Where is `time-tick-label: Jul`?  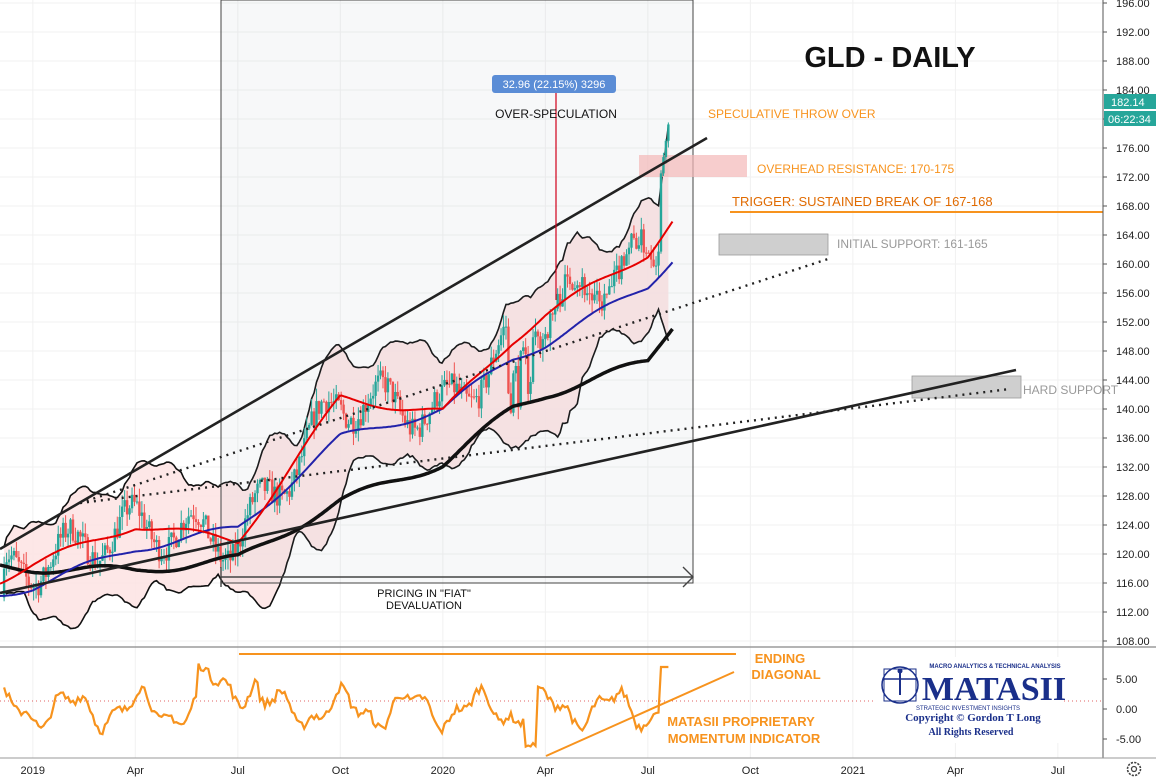 time-tick-label: Jul is located at coordinates (1058, 771).